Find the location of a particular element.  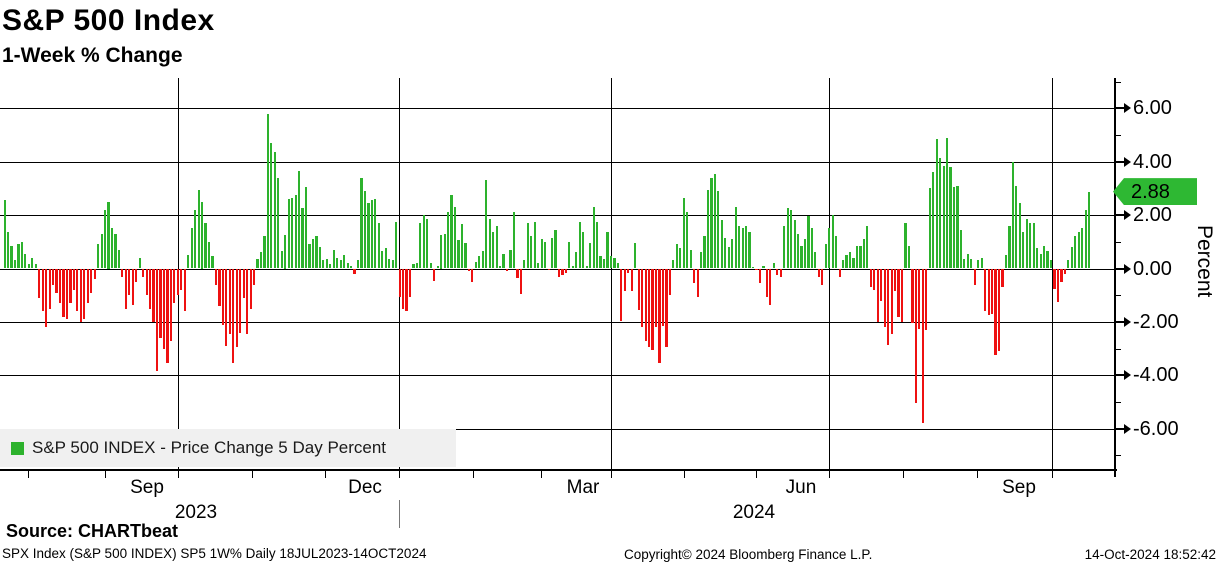

y-tick-label: 0.00 is located at coordinates (1152, 268).